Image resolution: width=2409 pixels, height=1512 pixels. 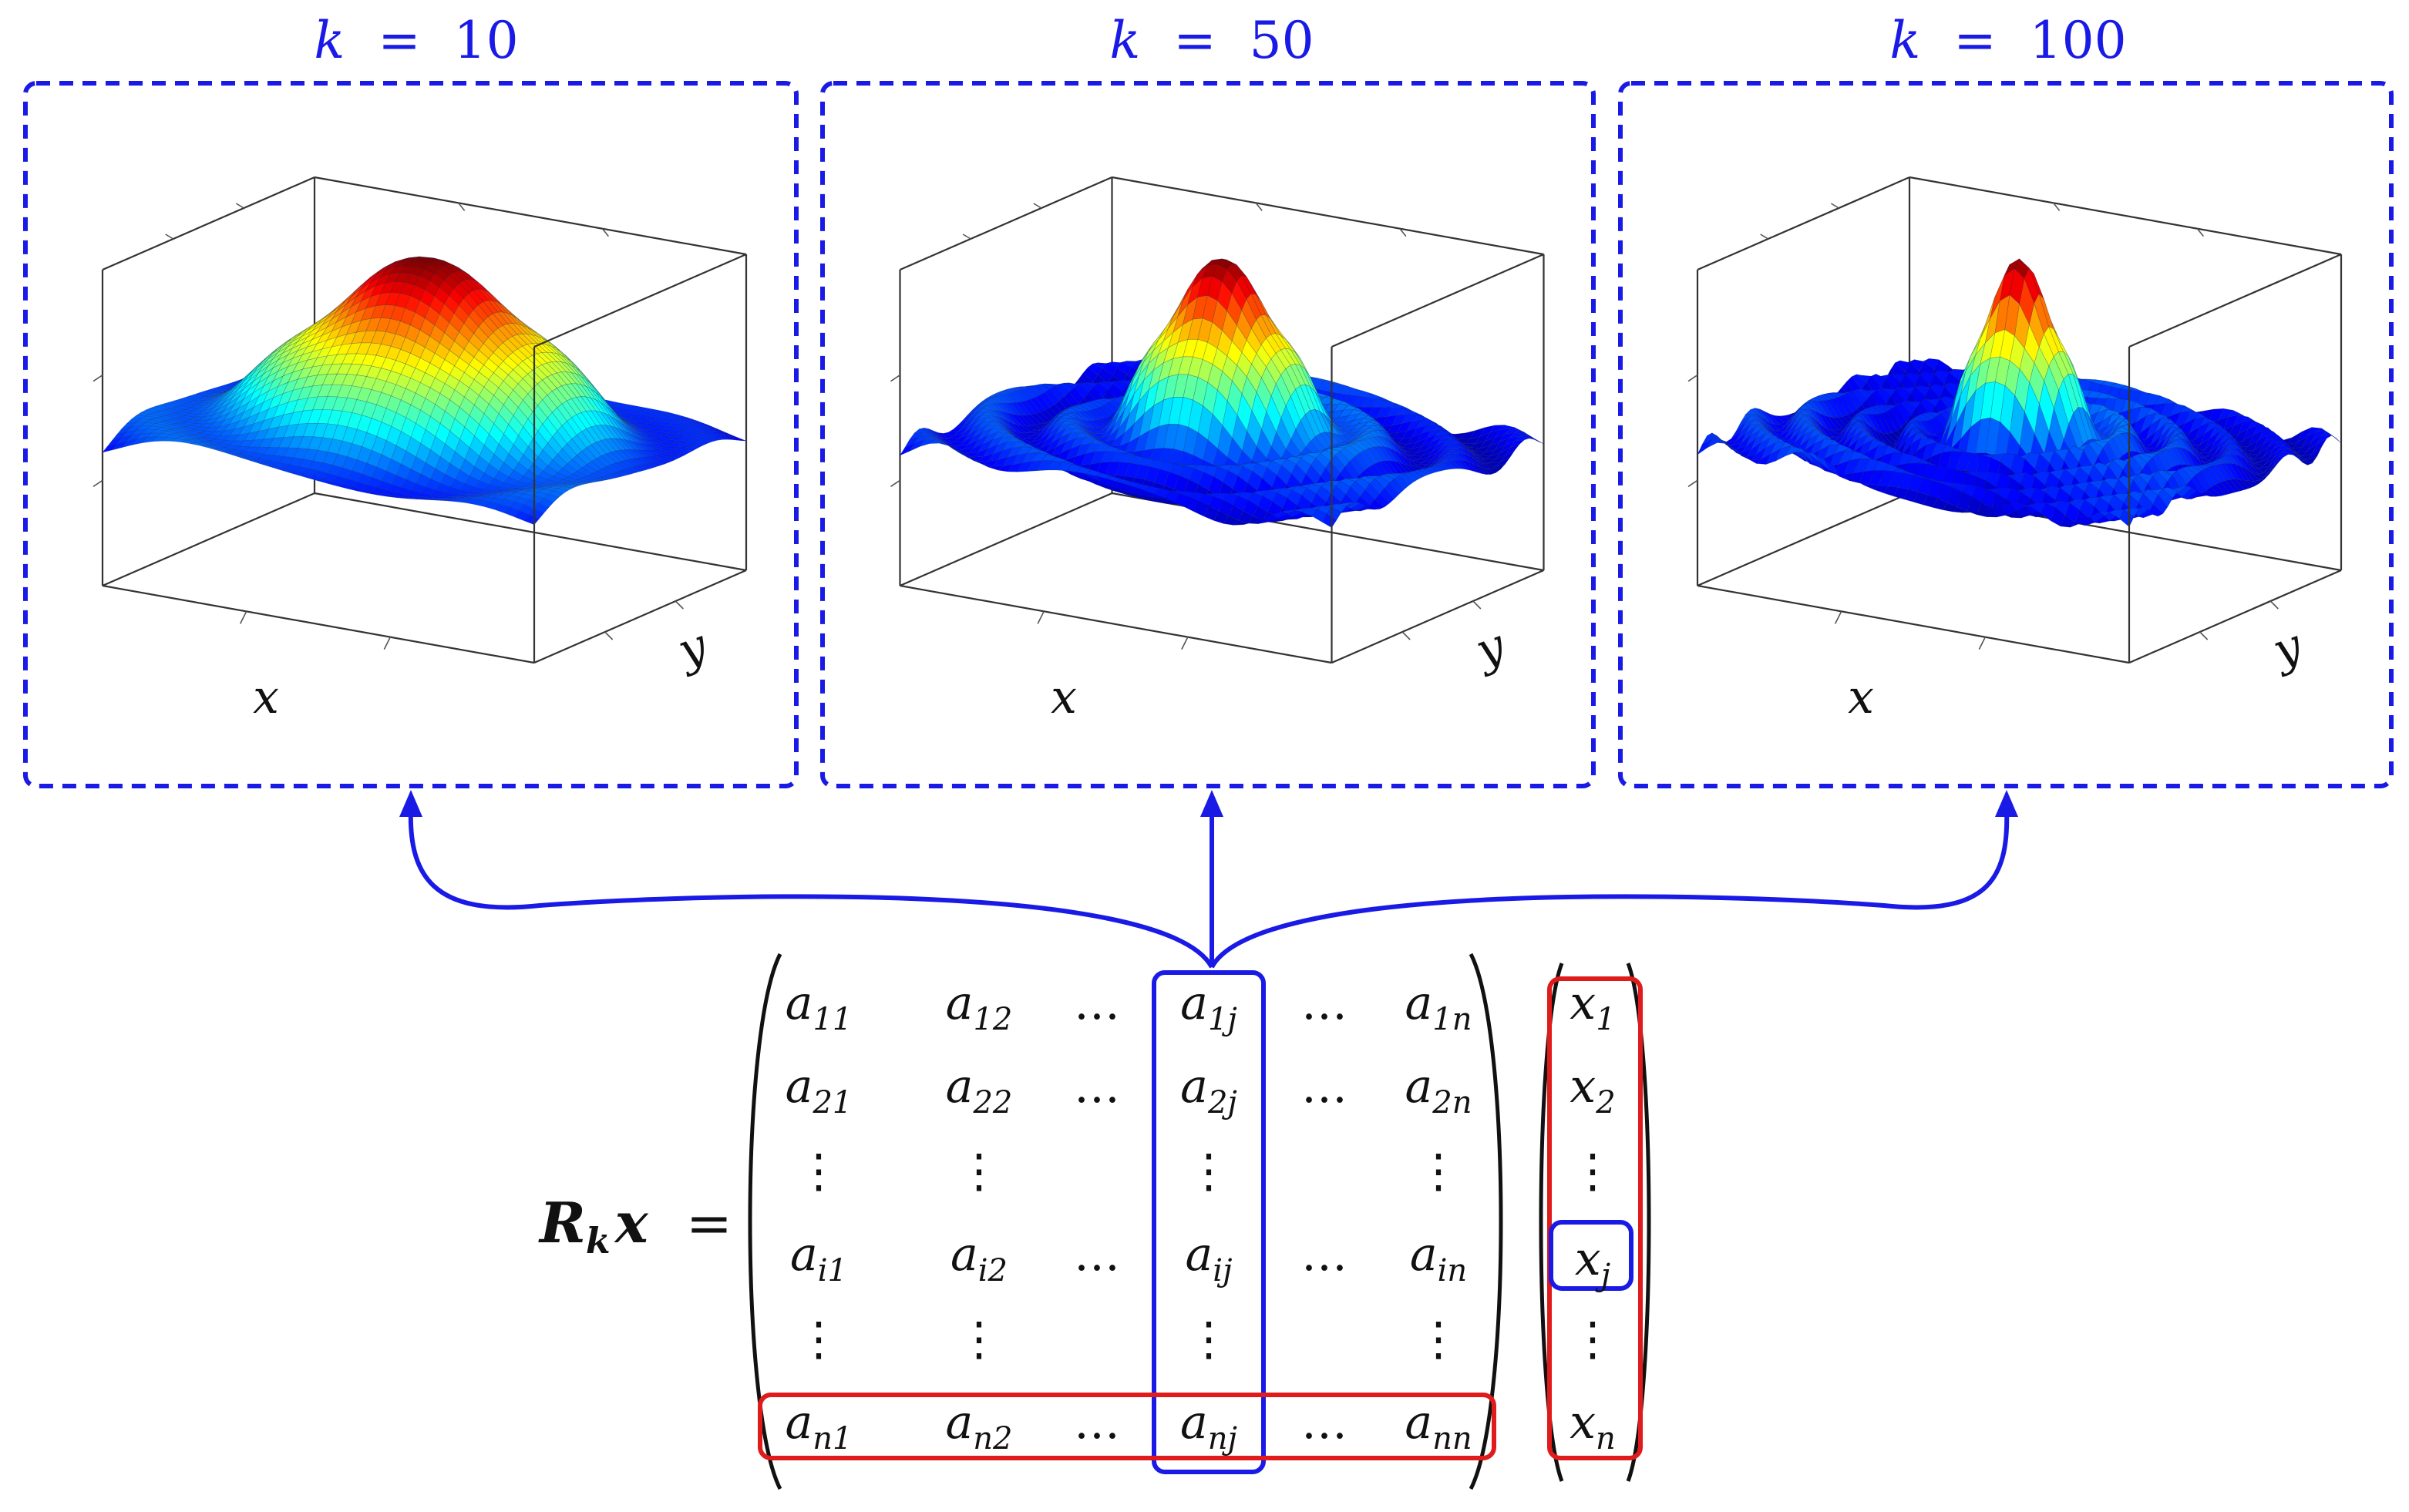 What do you see at coordinates (329, 41) in the screenshot?
I see `panel-title-1-k: k` at bounding box center [329, 41].